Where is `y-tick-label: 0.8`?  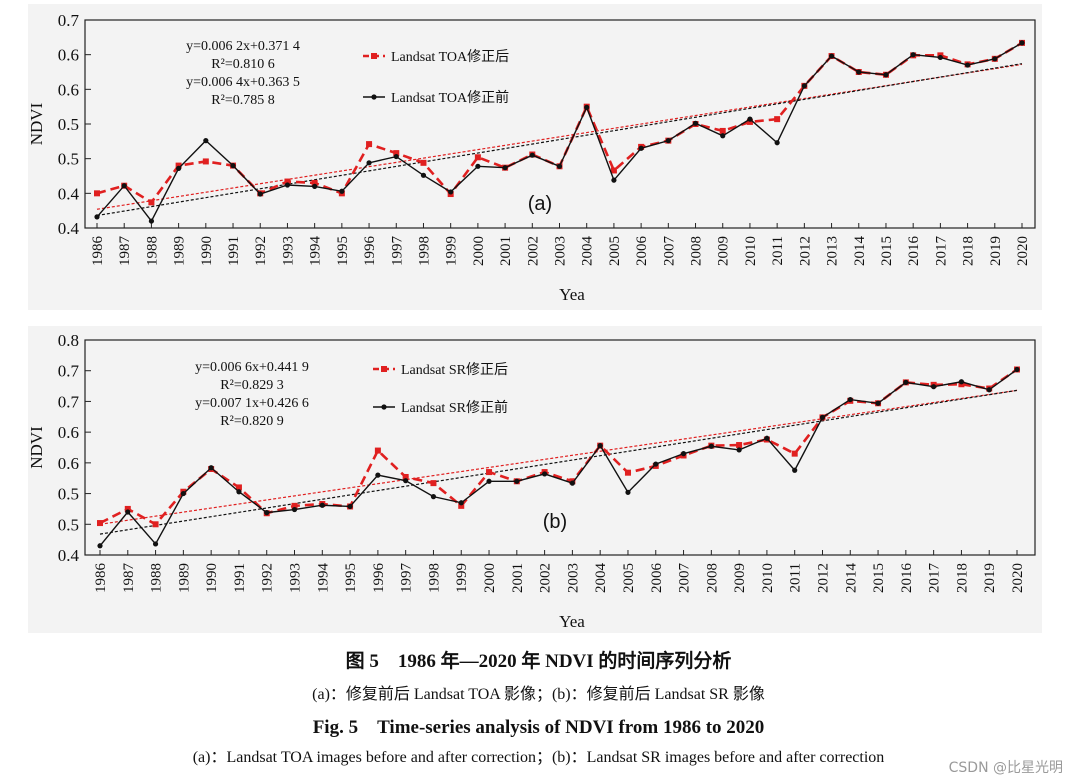
y-tick-label: 0.8 is located at coordinates (68, 340).